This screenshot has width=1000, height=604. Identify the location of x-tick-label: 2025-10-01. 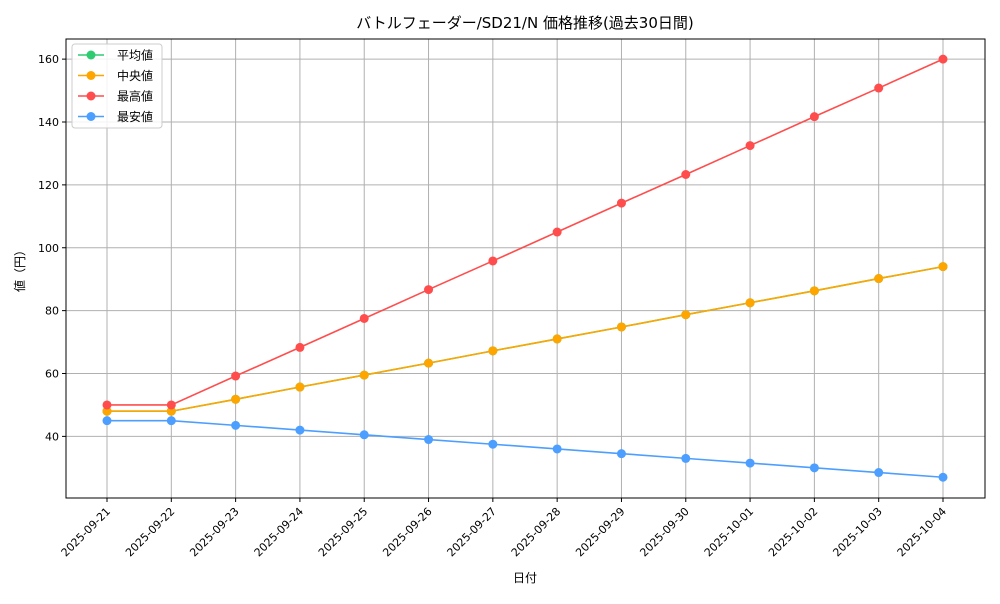
(729, 532).